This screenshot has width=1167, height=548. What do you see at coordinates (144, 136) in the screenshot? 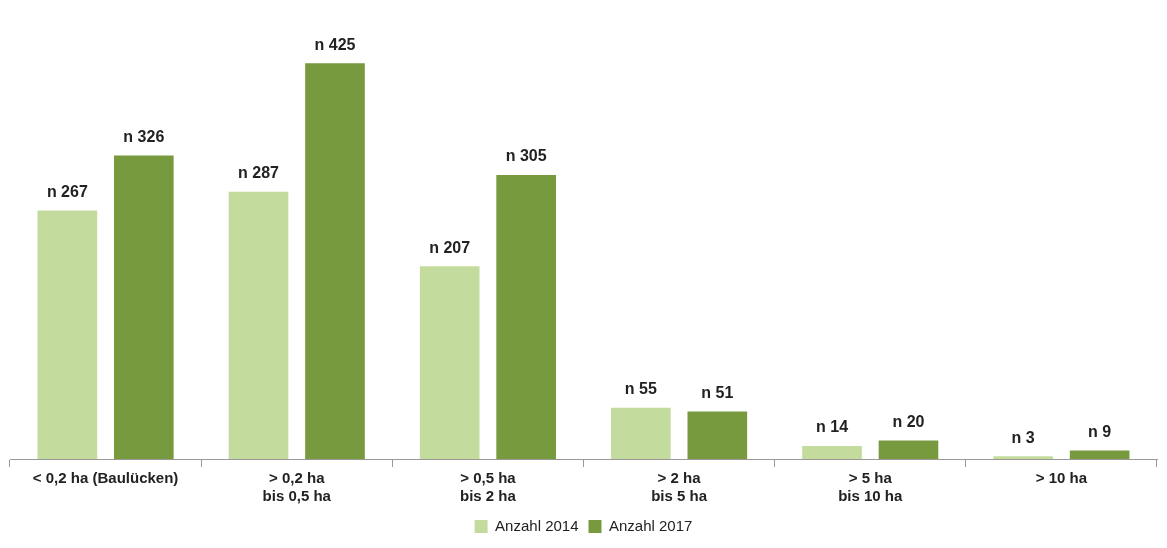
I see `data-label: n 326` at bounding box center [144, 136].